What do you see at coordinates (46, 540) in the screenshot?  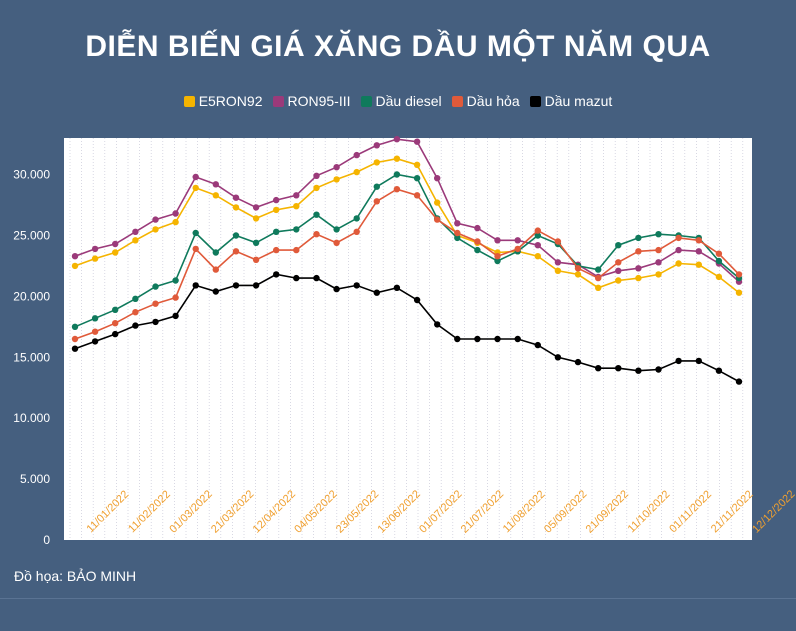 I see `y-tick-label: 0` at bounding box center [46, 540].